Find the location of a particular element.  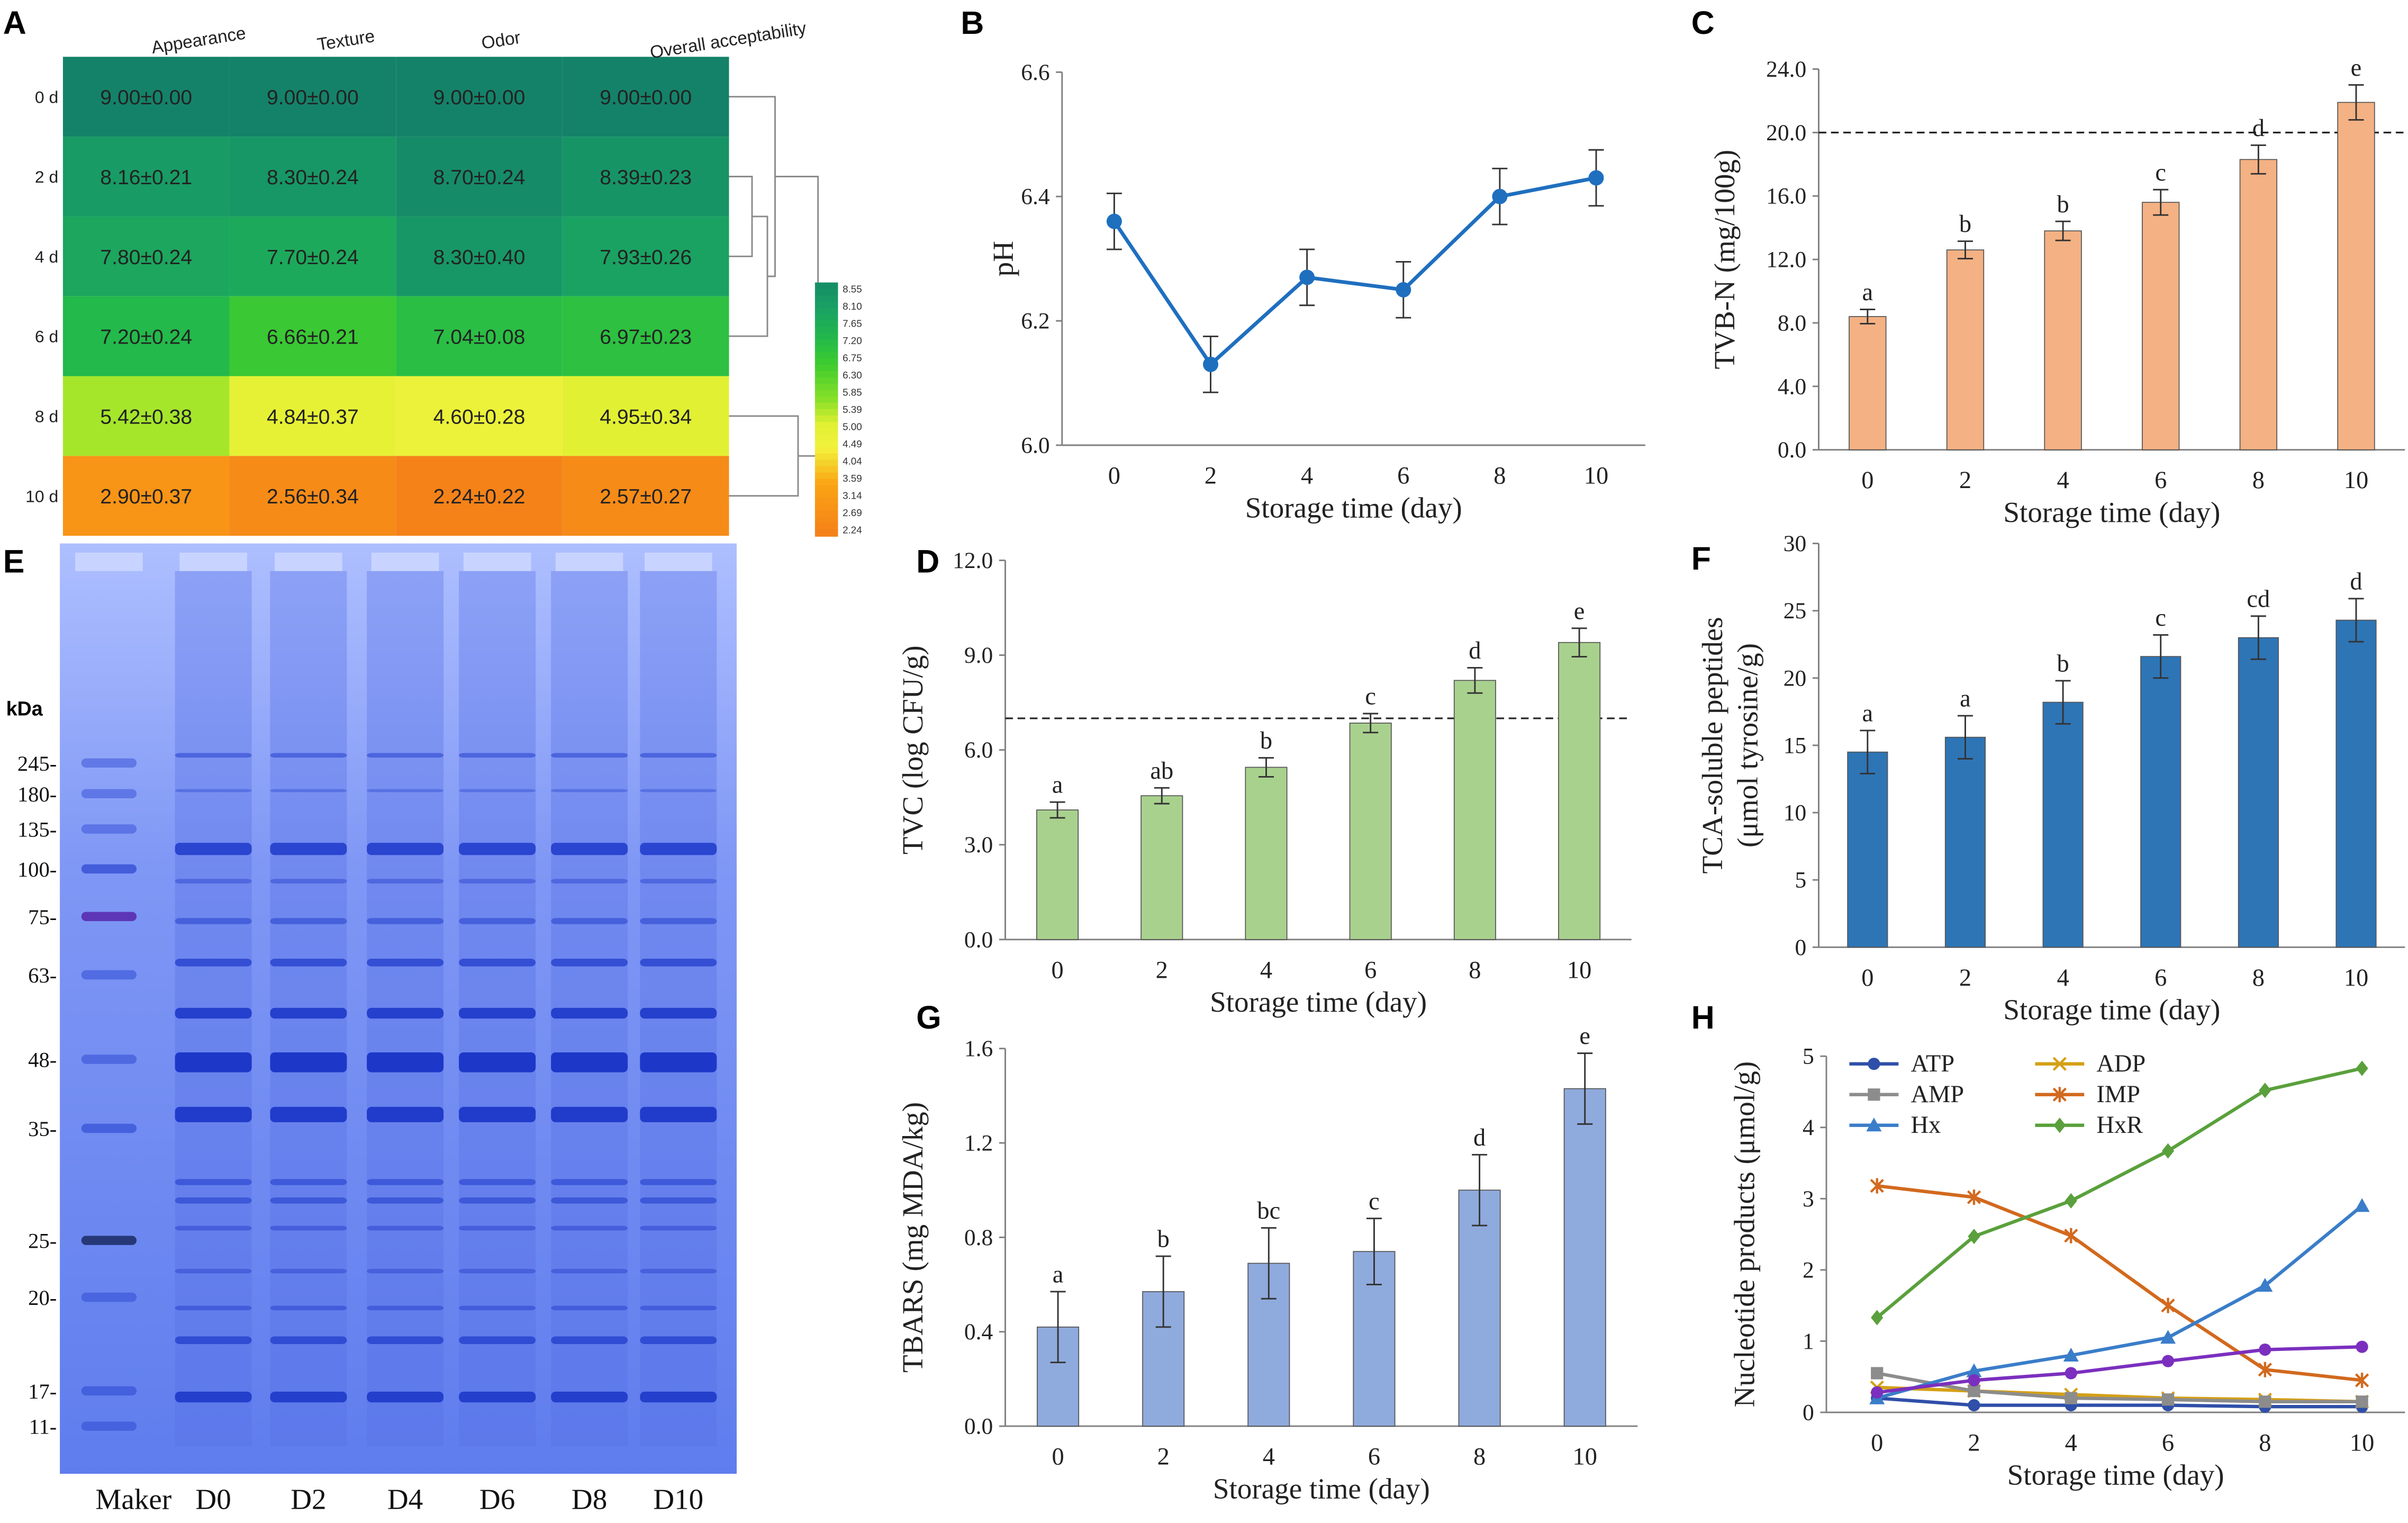

d-xtick-label: 2 is located at coordinates (1162, 971).